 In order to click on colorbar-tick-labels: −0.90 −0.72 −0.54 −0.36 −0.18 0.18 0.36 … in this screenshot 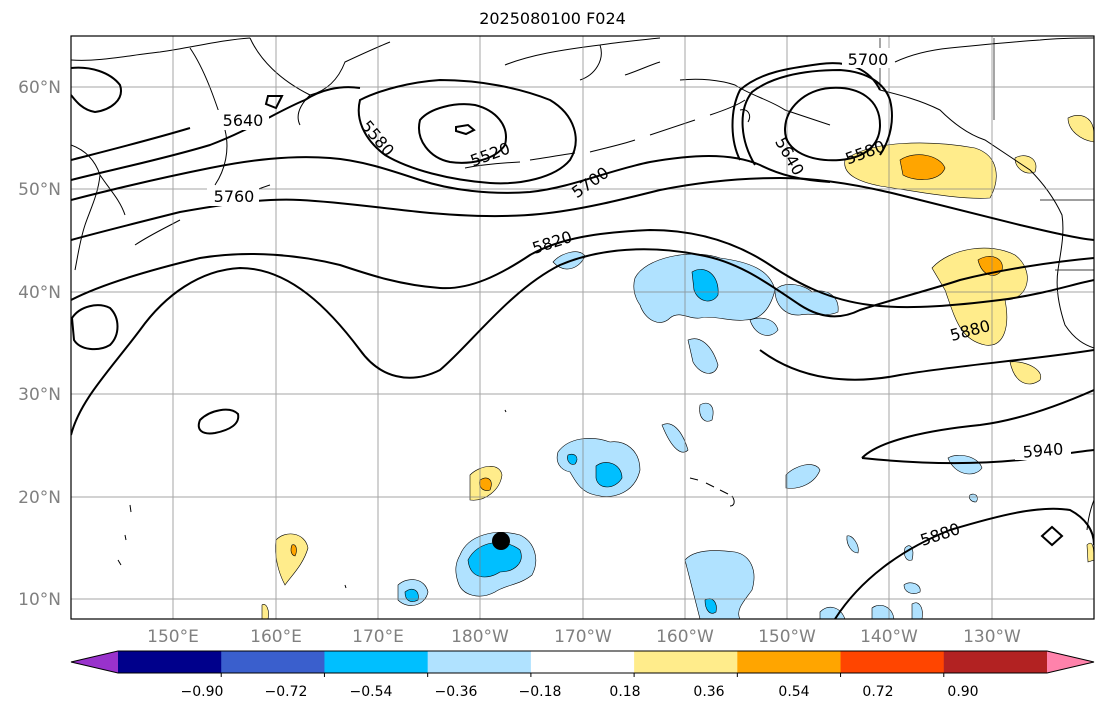, I will do `click(580, 692)`.